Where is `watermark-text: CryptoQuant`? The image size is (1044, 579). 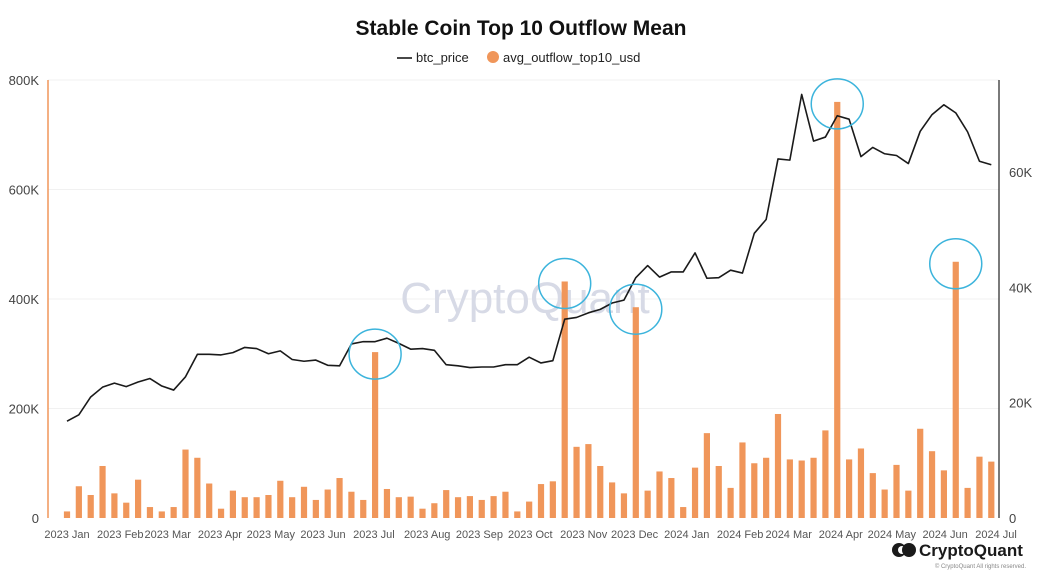
watermark-text: CryptoQuant is located at coordinates (524, 298).